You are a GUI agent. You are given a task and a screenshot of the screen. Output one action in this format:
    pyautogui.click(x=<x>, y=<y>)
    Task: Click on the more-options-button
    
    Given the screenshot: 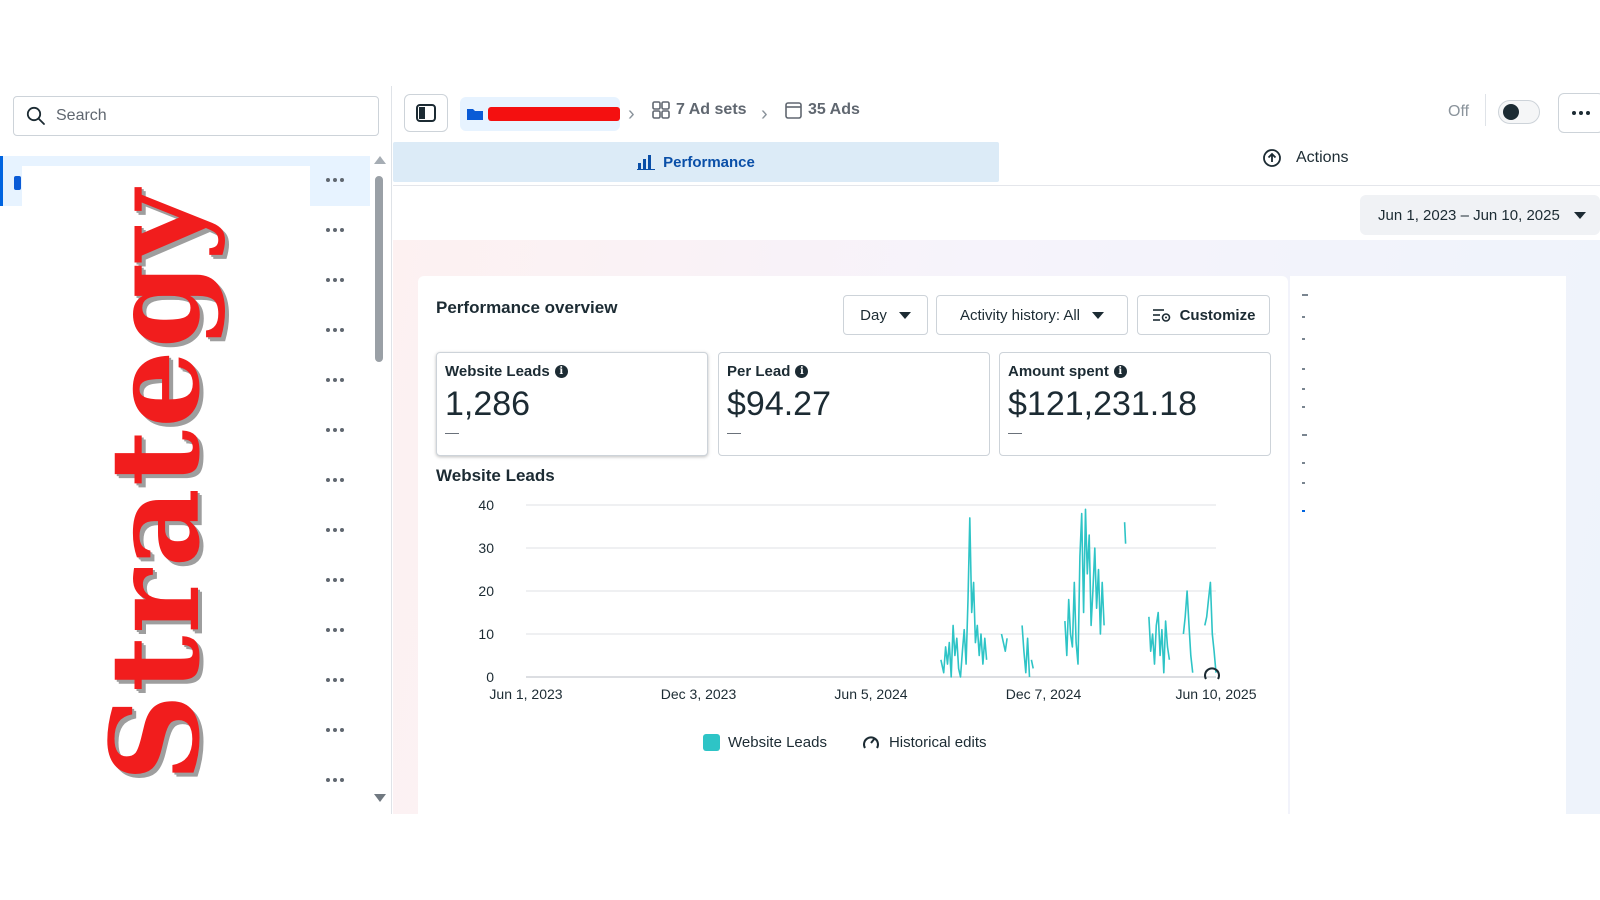 What is the action you would take?
    pyautogui.click(x=1579, y=113)
    